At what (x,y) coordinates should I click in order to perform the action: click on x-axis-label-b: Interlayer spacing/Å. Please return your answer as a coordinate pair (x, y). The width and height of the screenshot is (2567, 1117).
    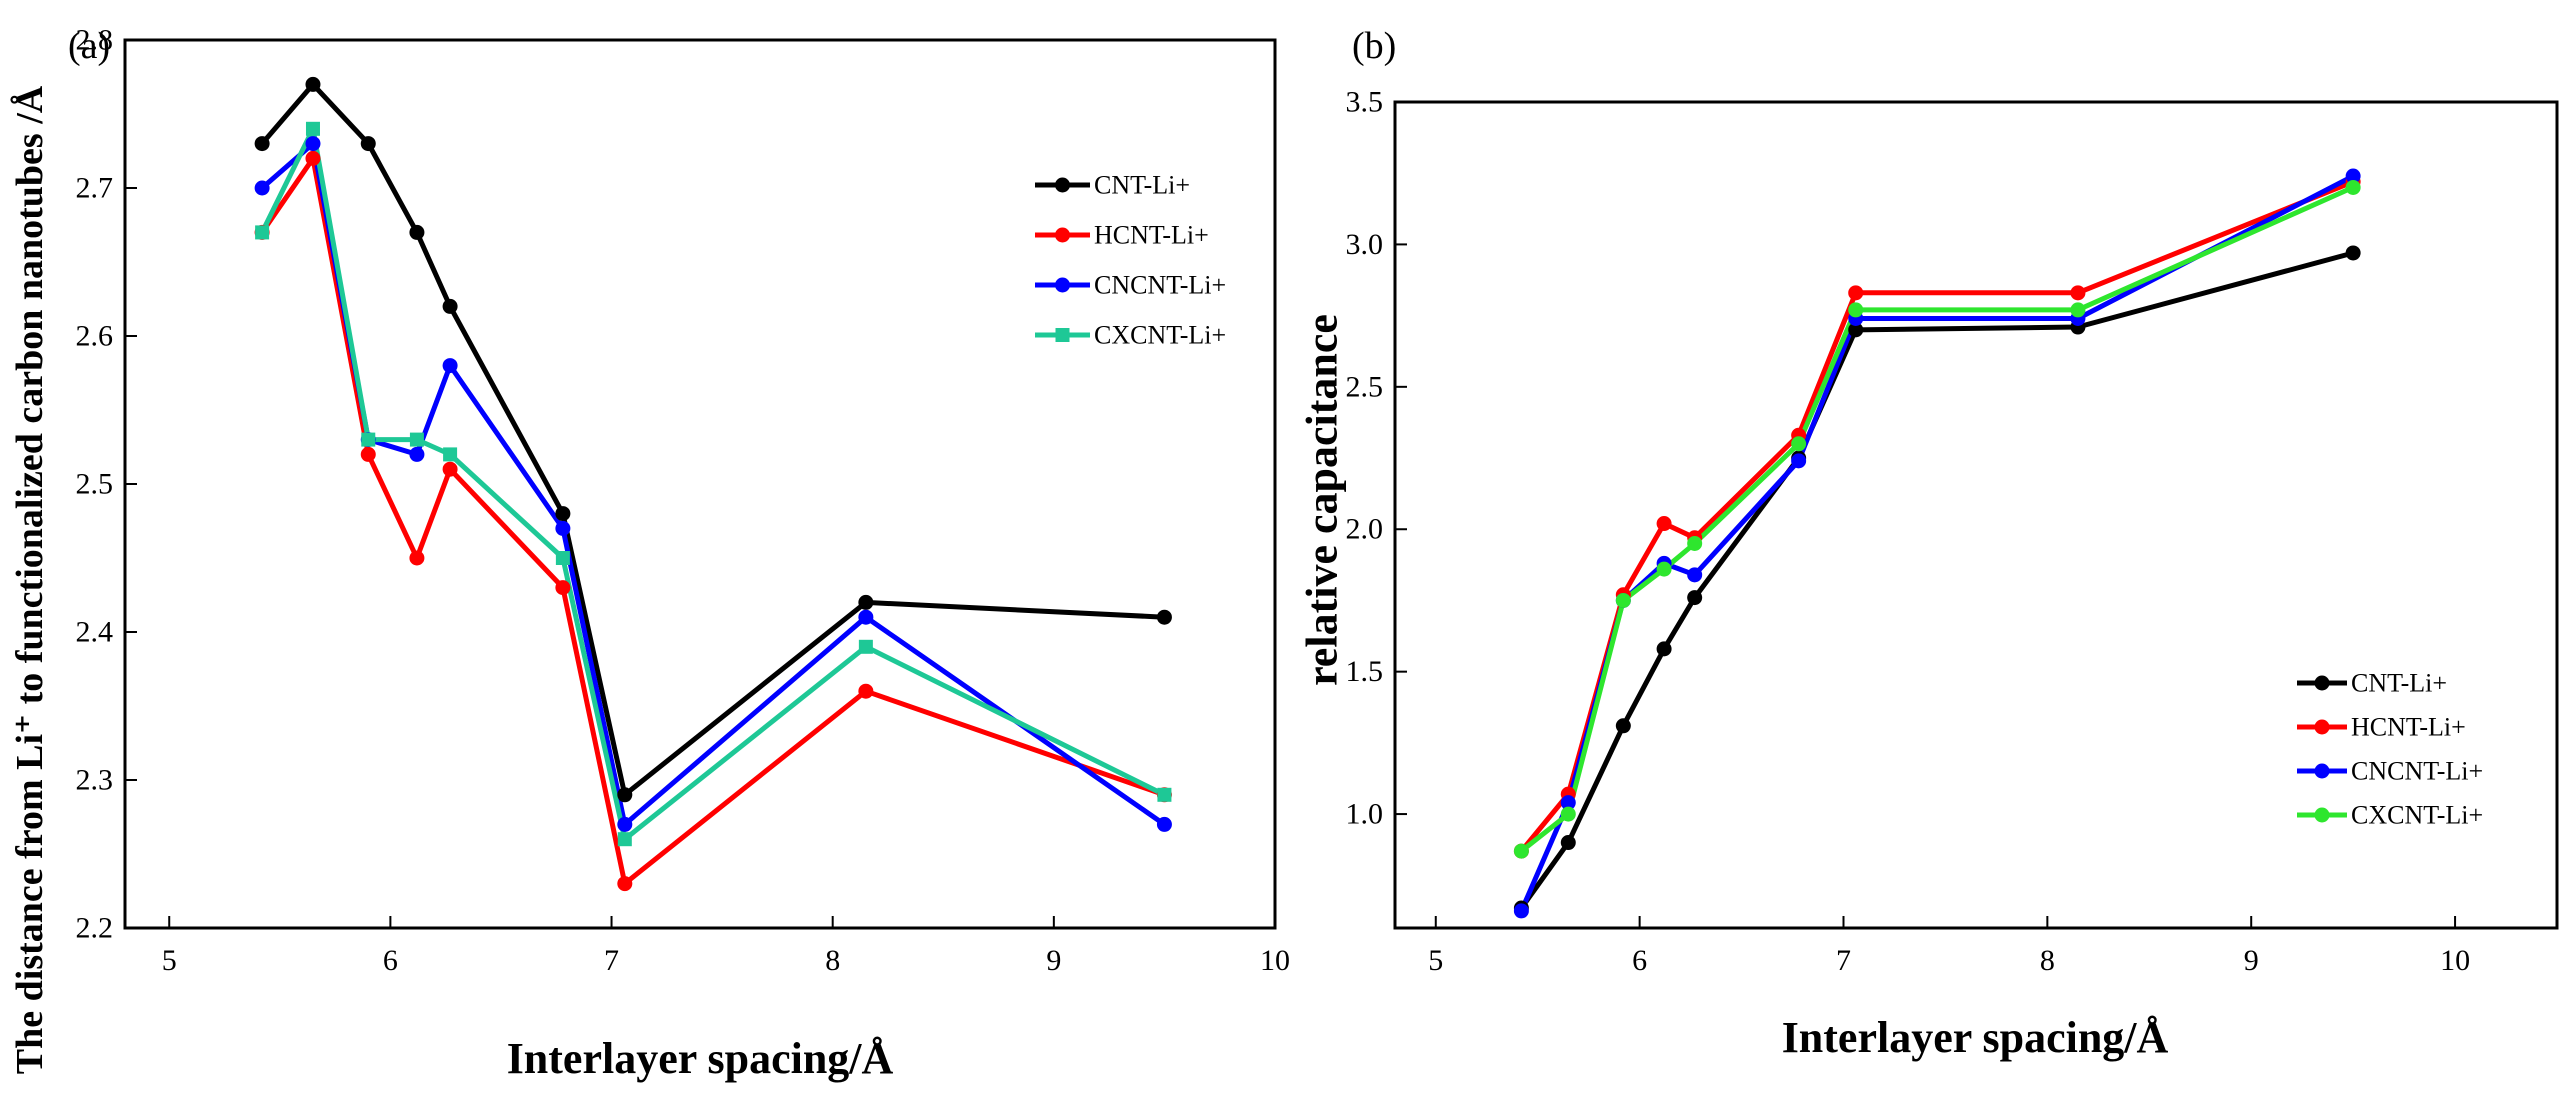
    Looking at the image, I should click on (1975, 1037).